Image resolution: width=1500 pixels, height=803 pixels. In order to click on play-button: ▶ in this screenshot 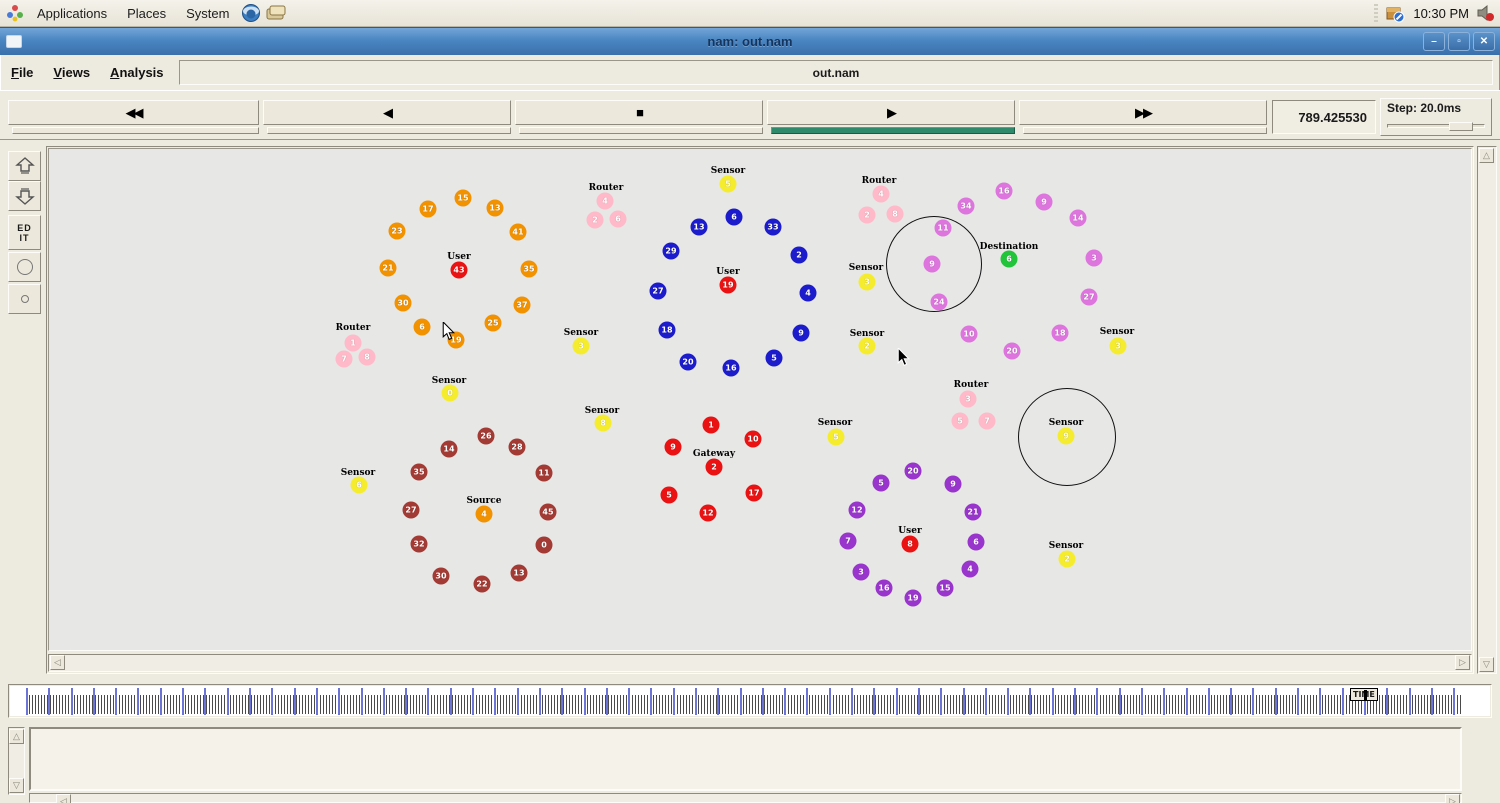, I will do `click(891, 112)`.